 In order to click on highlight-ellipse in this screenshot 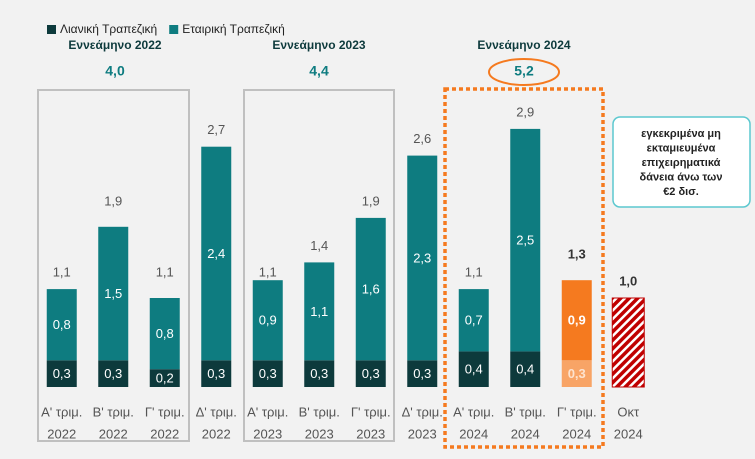, I will do `click(524, 72)`.